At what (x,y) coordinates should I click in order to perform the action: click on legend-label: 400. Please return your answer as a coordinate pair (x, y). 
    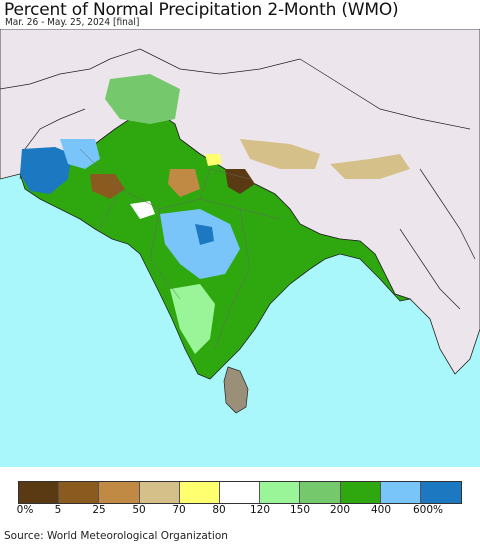
    Looking at the image, I should click on (381, 510).